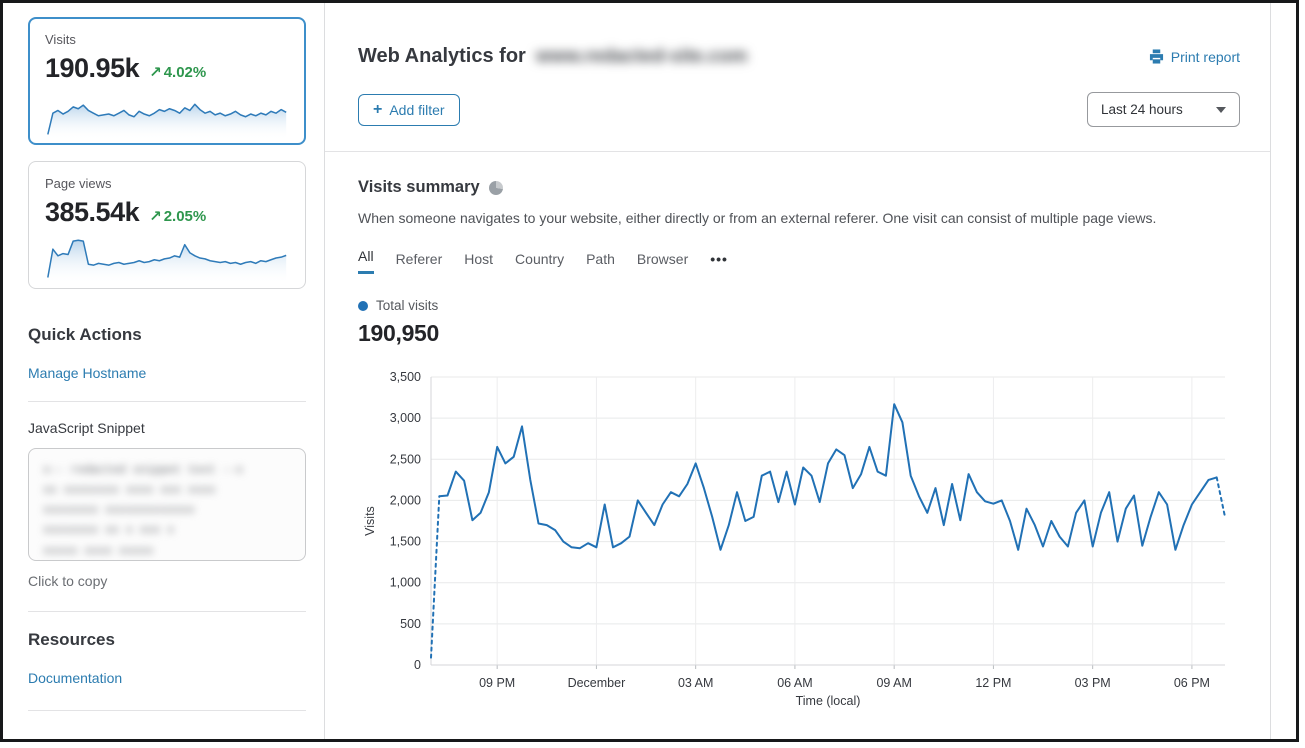 This screenshot has width=1305, height=748. I want to click on svg-text: 03 AM, so click(695, 683).